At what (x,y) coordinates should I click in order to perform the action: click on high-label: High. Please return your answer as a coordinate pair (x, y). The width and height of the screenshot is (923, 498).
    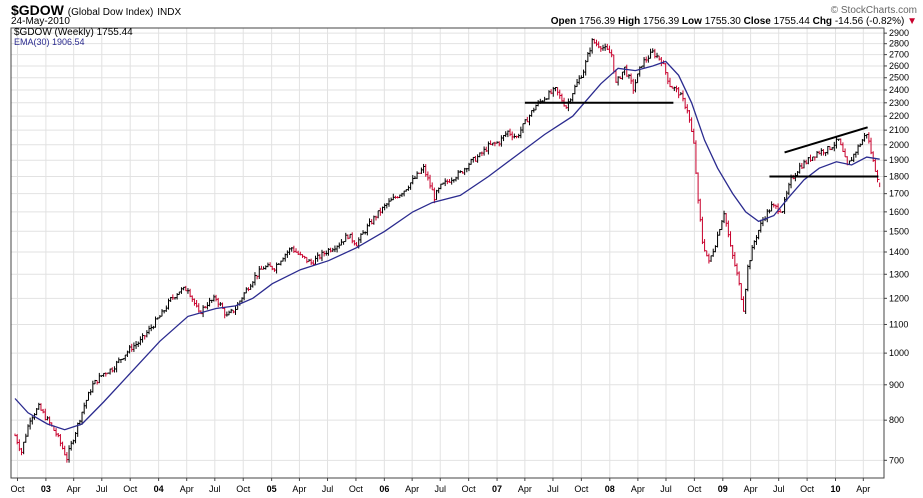
    Looking at the image, I should click on (629, 21).